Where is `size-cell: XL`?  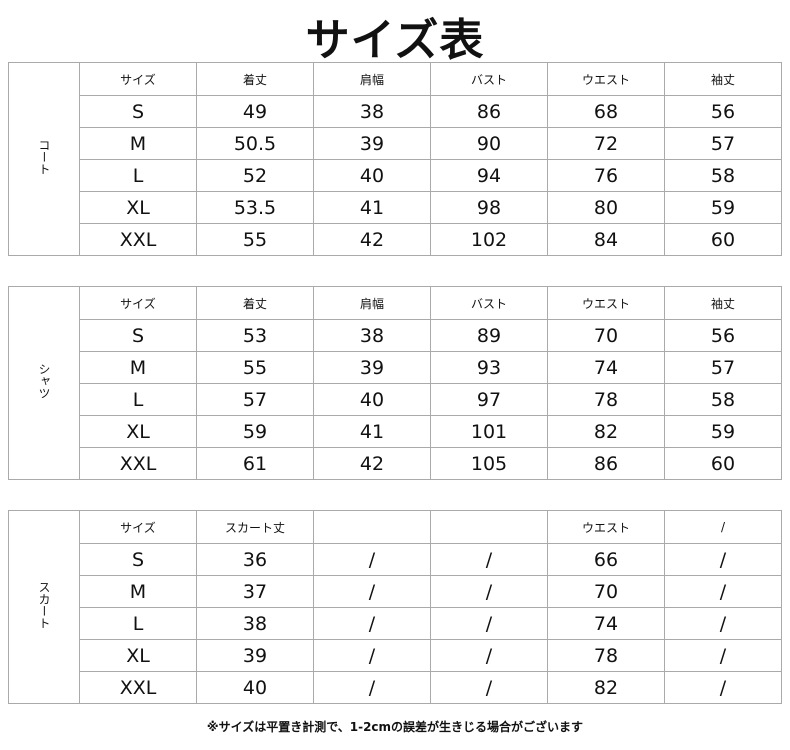 size-cell: XL is located at coordinates (138, 655).